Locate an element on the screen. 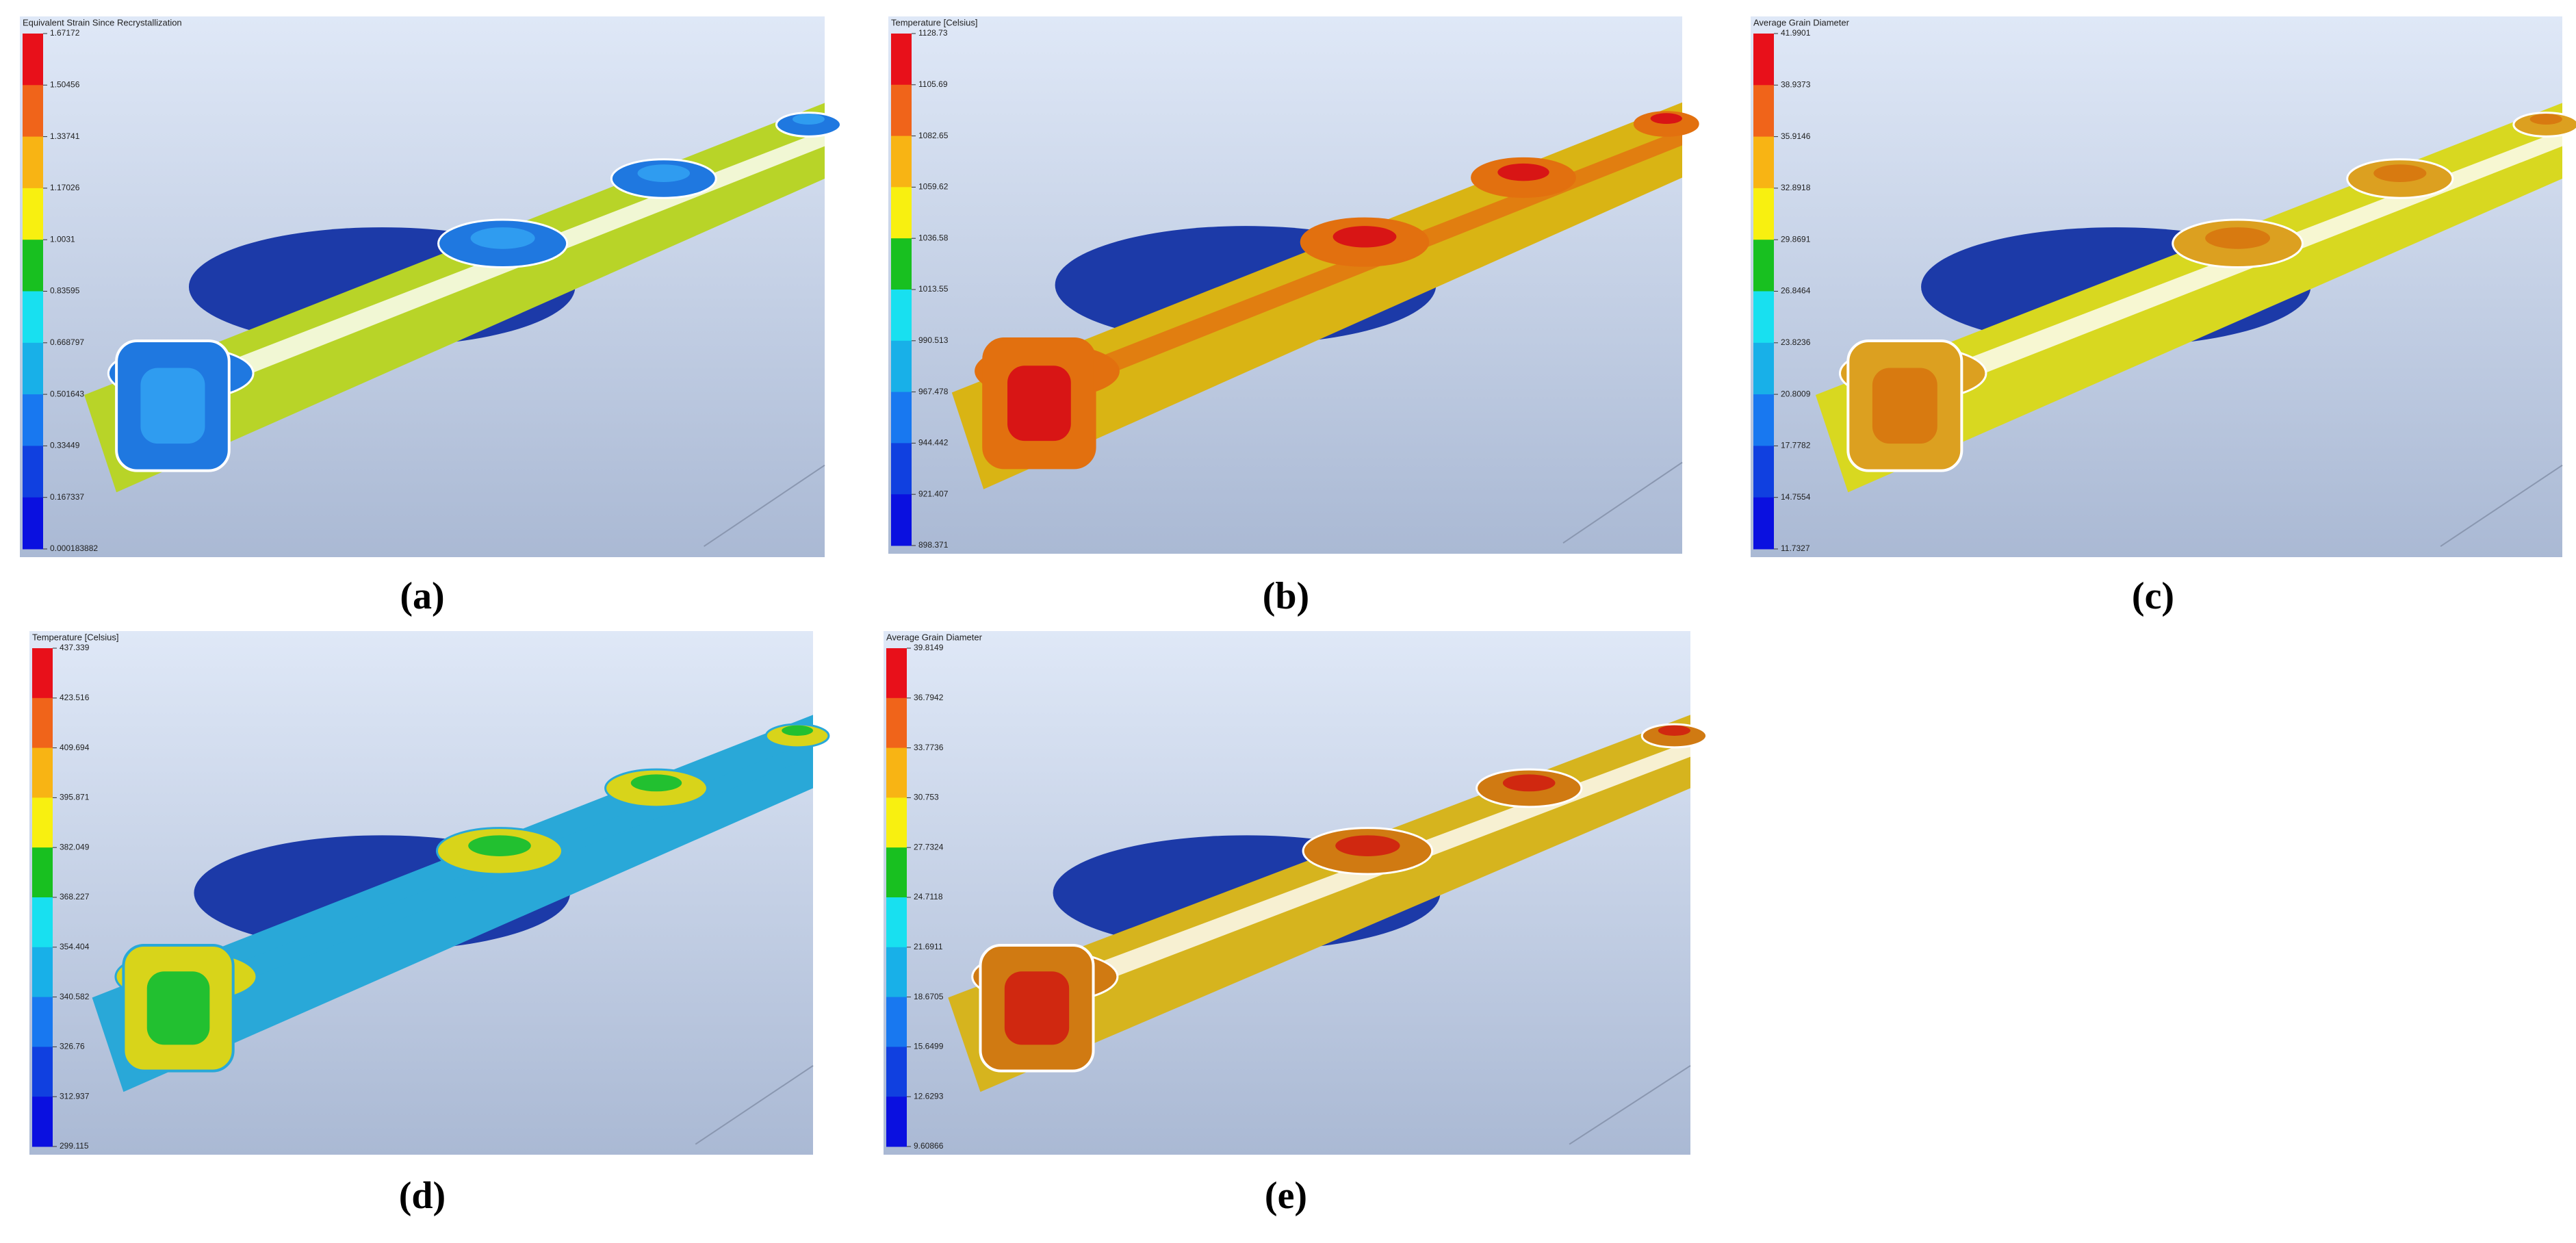  legend-label: 17.7782 is located at coordinates (1796, 445).